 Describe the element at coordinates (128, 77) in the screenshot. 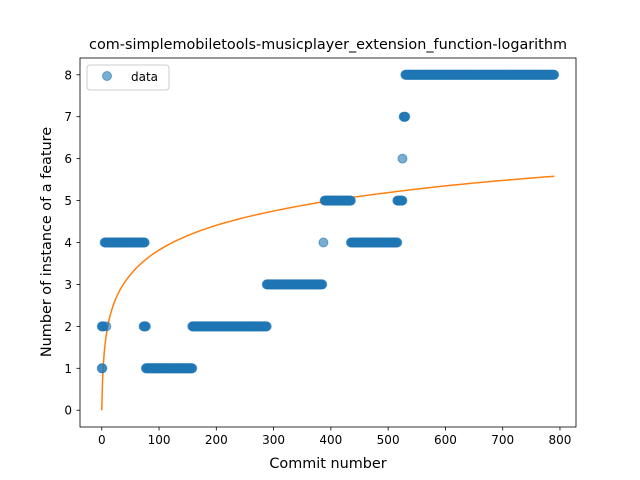

I see `legend: data` at that location.